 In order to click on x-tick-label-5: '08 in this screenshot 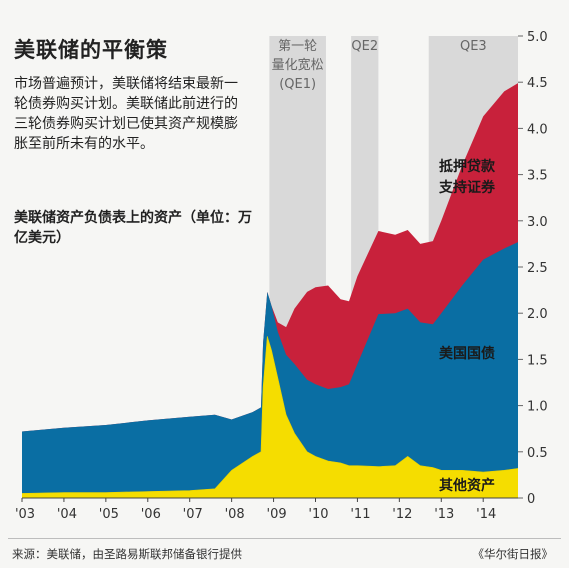, I will do `click(235, 514)`.